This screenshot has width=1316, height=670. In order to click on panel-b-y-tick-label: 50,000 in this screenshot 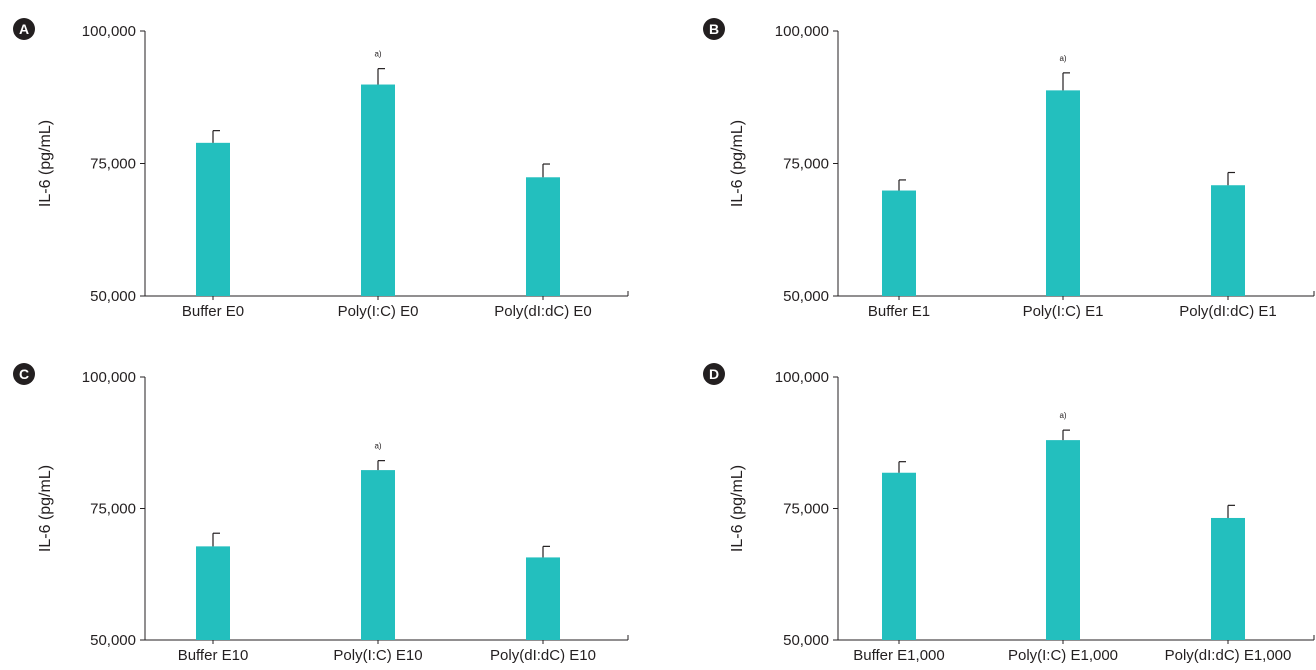, I will do `click(806, 296)`.